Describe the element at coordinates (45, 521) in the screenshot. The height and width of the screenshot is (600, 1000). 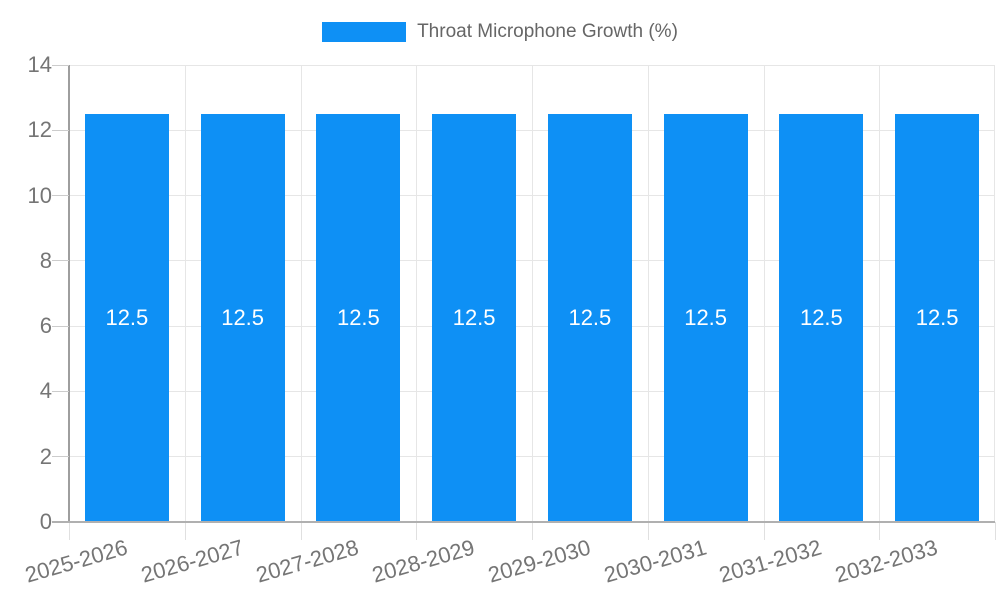
I see `y-tick-label: 0` at that location.